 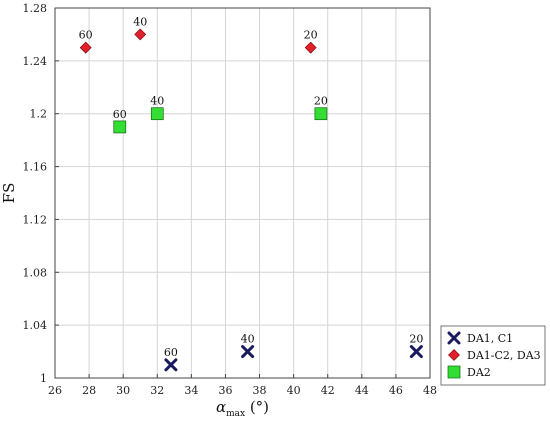 I want to click on x-tick-label: 48, so click(x=430, y=390).